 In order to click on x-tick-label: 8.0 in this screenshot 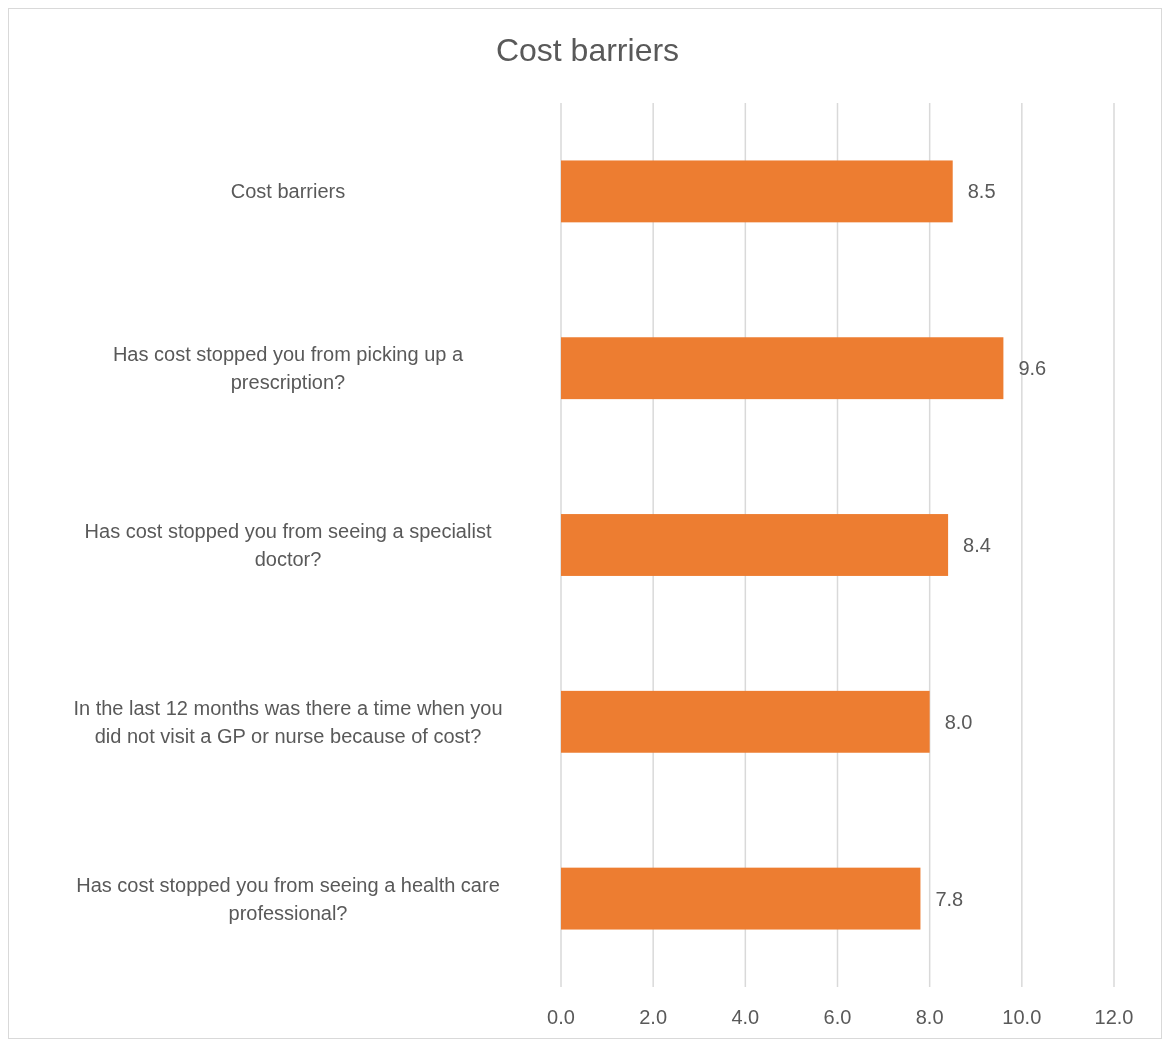, I will do `click(929, 1017)`.